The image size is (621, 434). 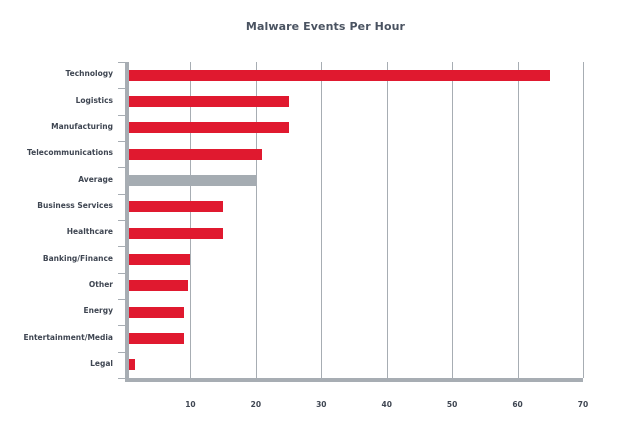 What do you see at coordinates (101, 363) in the screenshot?
I see `category-label: Legal` at bounding box center [101, 363].